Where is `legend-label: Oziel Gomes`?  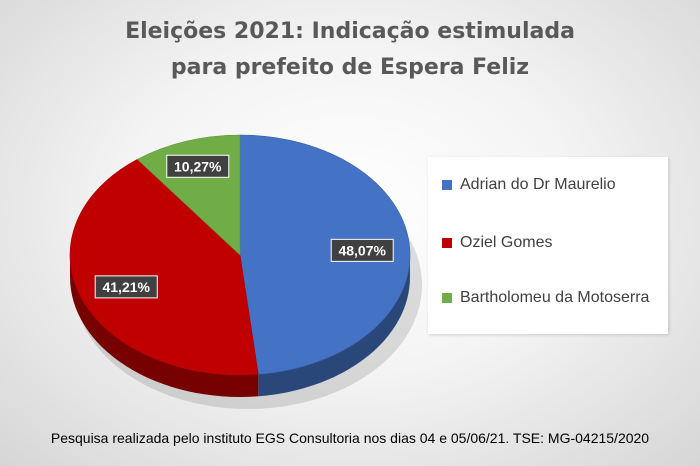
legend-label: Oziel Gomes is located at coordinates (506, 242).